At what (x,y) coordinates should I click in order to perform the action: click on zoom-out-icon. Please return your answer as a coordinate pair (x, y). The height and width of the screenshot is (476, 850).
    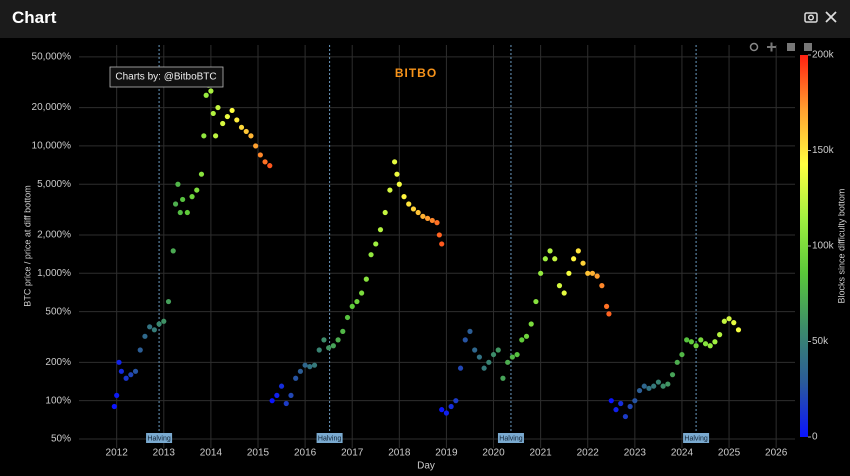
    Looking at the image, I should click on (808, 47).